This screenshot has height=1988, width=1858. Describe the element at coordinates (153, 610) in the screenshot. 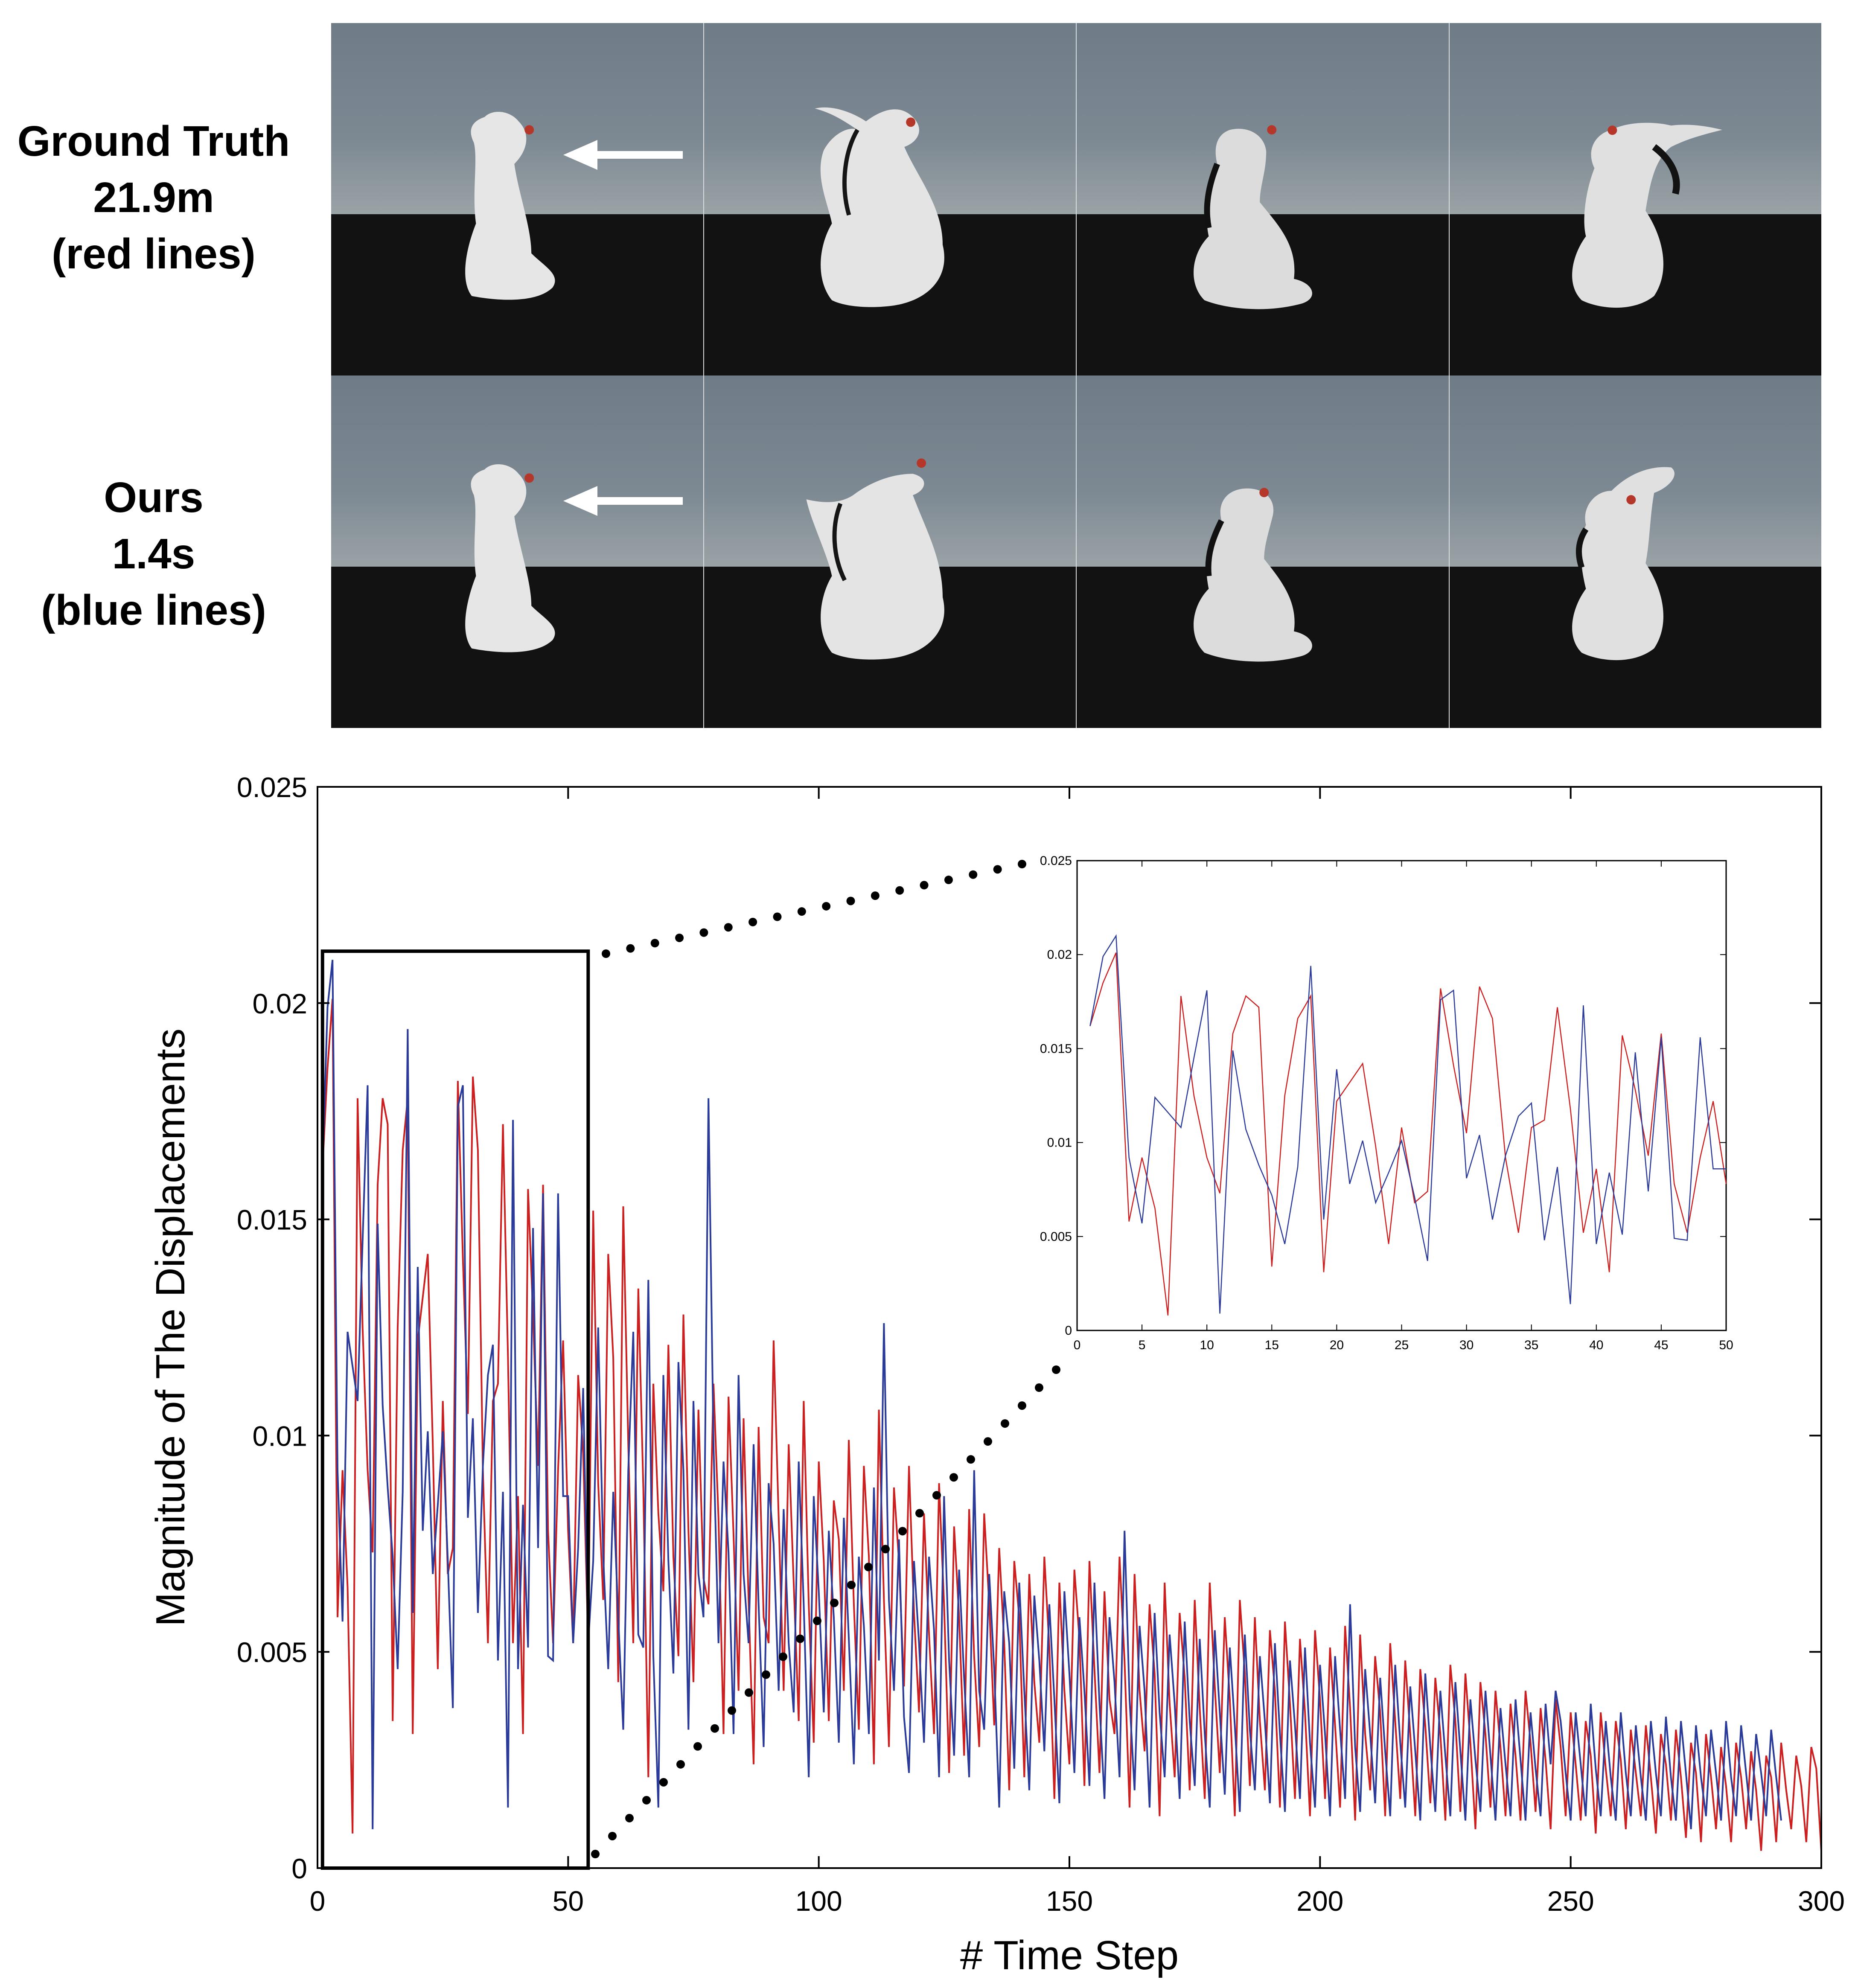

I see `row-label-line: (blue lines)` at that location.